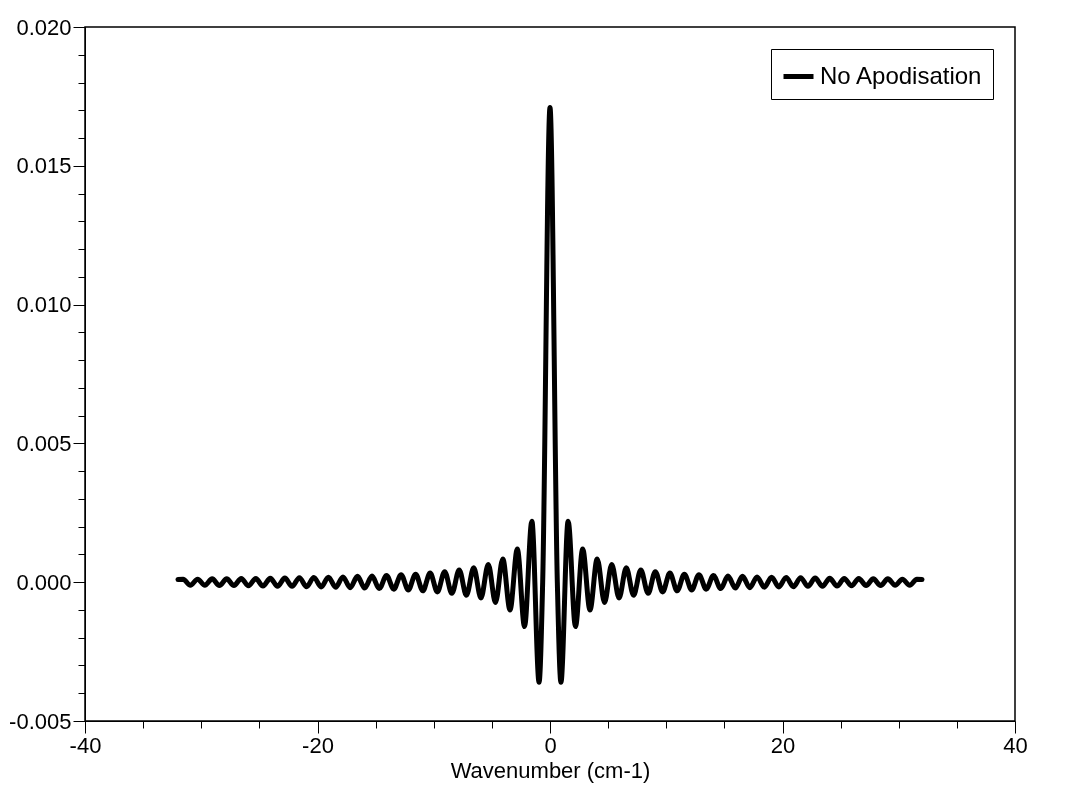 The image size is (1078, 807). Describe the element at coordinates (85, 745) in the screenshot. I see `x-tick-label: -40` at that location.